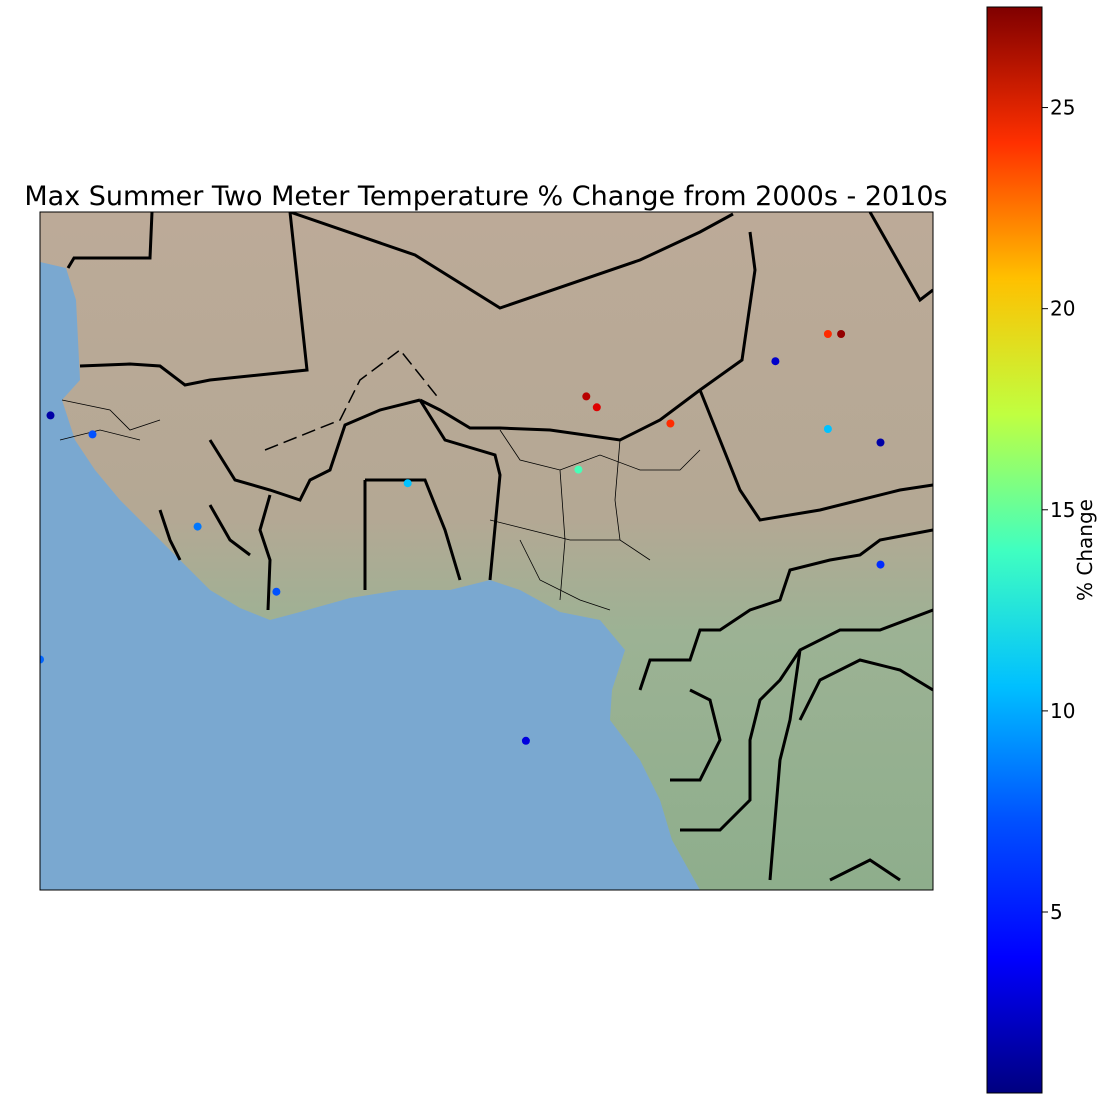 Image resolution: width=1104 pixels, height=1101 pixels. What do you see at coordinates (1062, 309) in the screenshot?
I see `colorbar-tick-label: 20` at bounding box center [1062, 309].